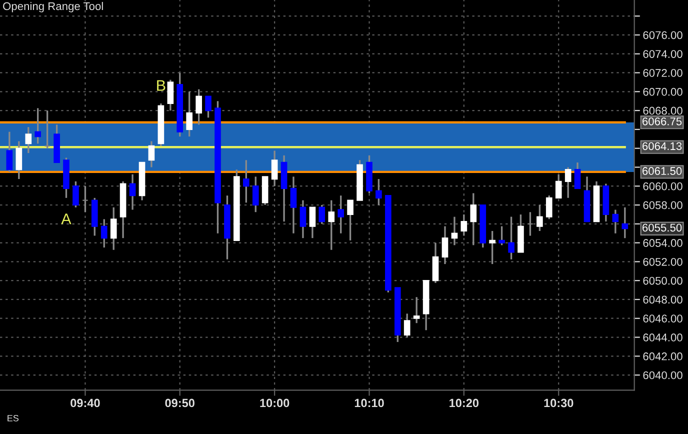 This screenshot has width=688, height=434. Describe the element at coordinates (559, 403) in the screenshot. I see `x-tick-label: 10:30` at that location.